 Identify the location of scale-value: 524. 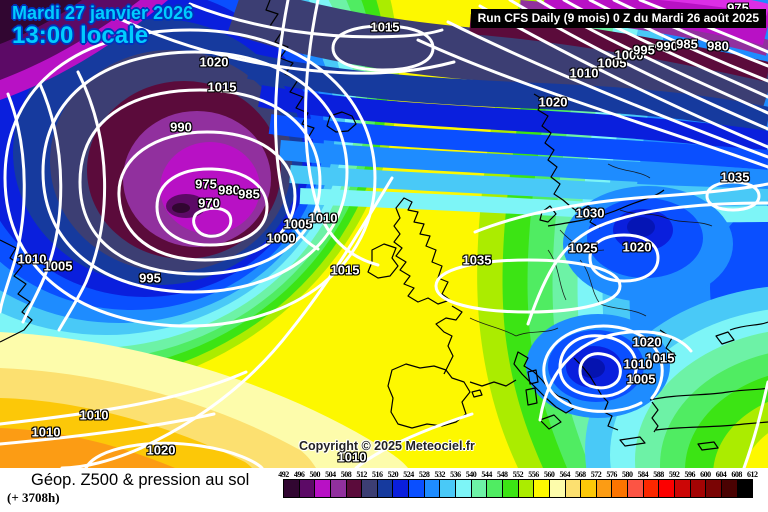
(408, 474).